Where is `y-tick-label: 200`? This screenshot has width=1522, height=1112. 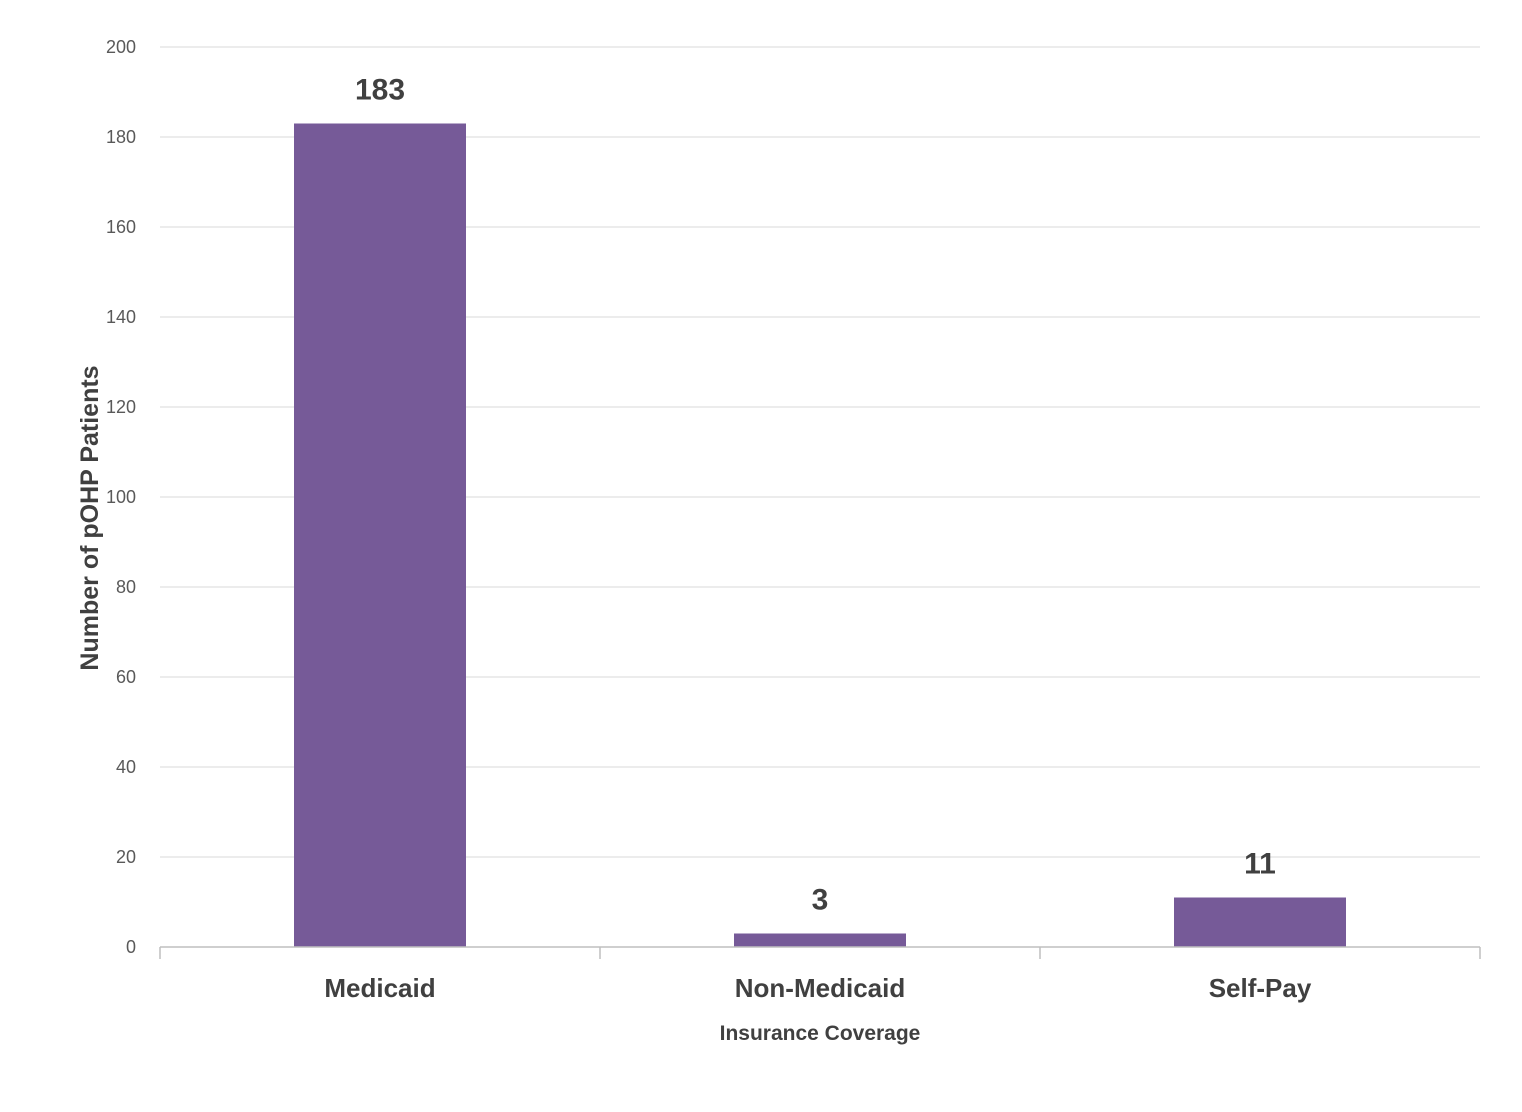 y-tick-label: 200 is located at coordinates (121, 47).